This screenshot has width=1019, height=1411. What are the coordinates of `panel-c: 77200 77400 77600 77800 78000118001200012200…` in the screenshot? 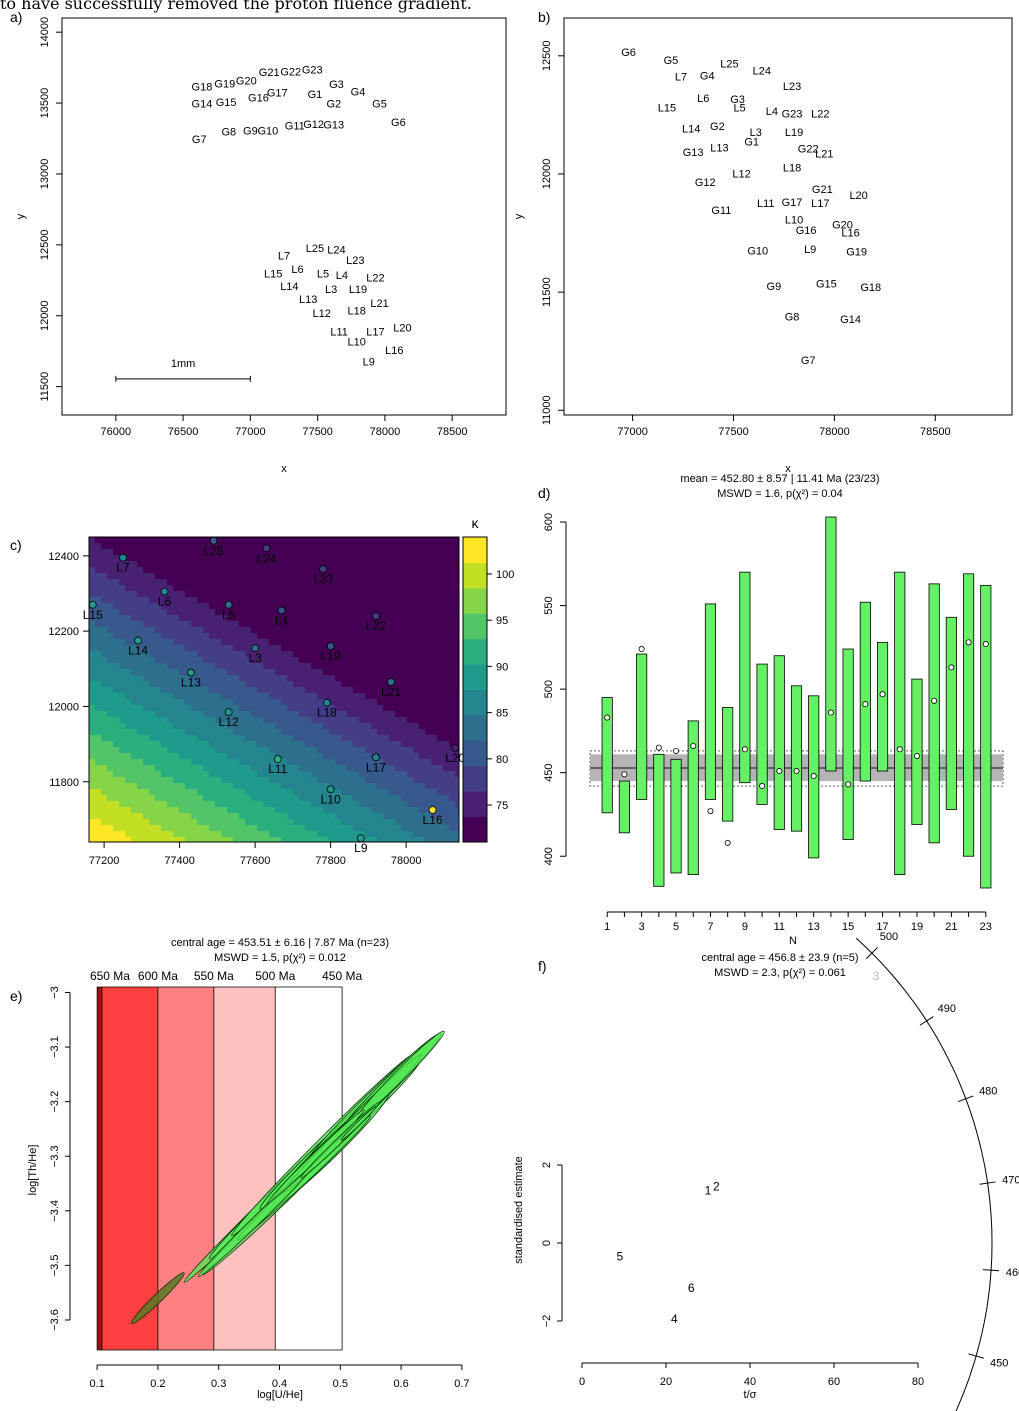 It's located at (262, 691).